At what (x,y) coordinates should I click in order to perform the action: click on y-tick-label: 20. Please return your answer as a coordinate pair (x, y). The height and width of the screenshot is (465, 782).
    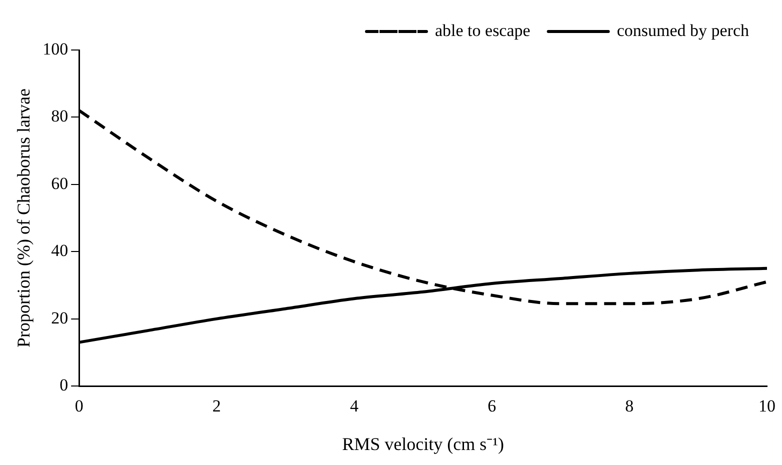
    Looking at the image, I should click on (59, 318).